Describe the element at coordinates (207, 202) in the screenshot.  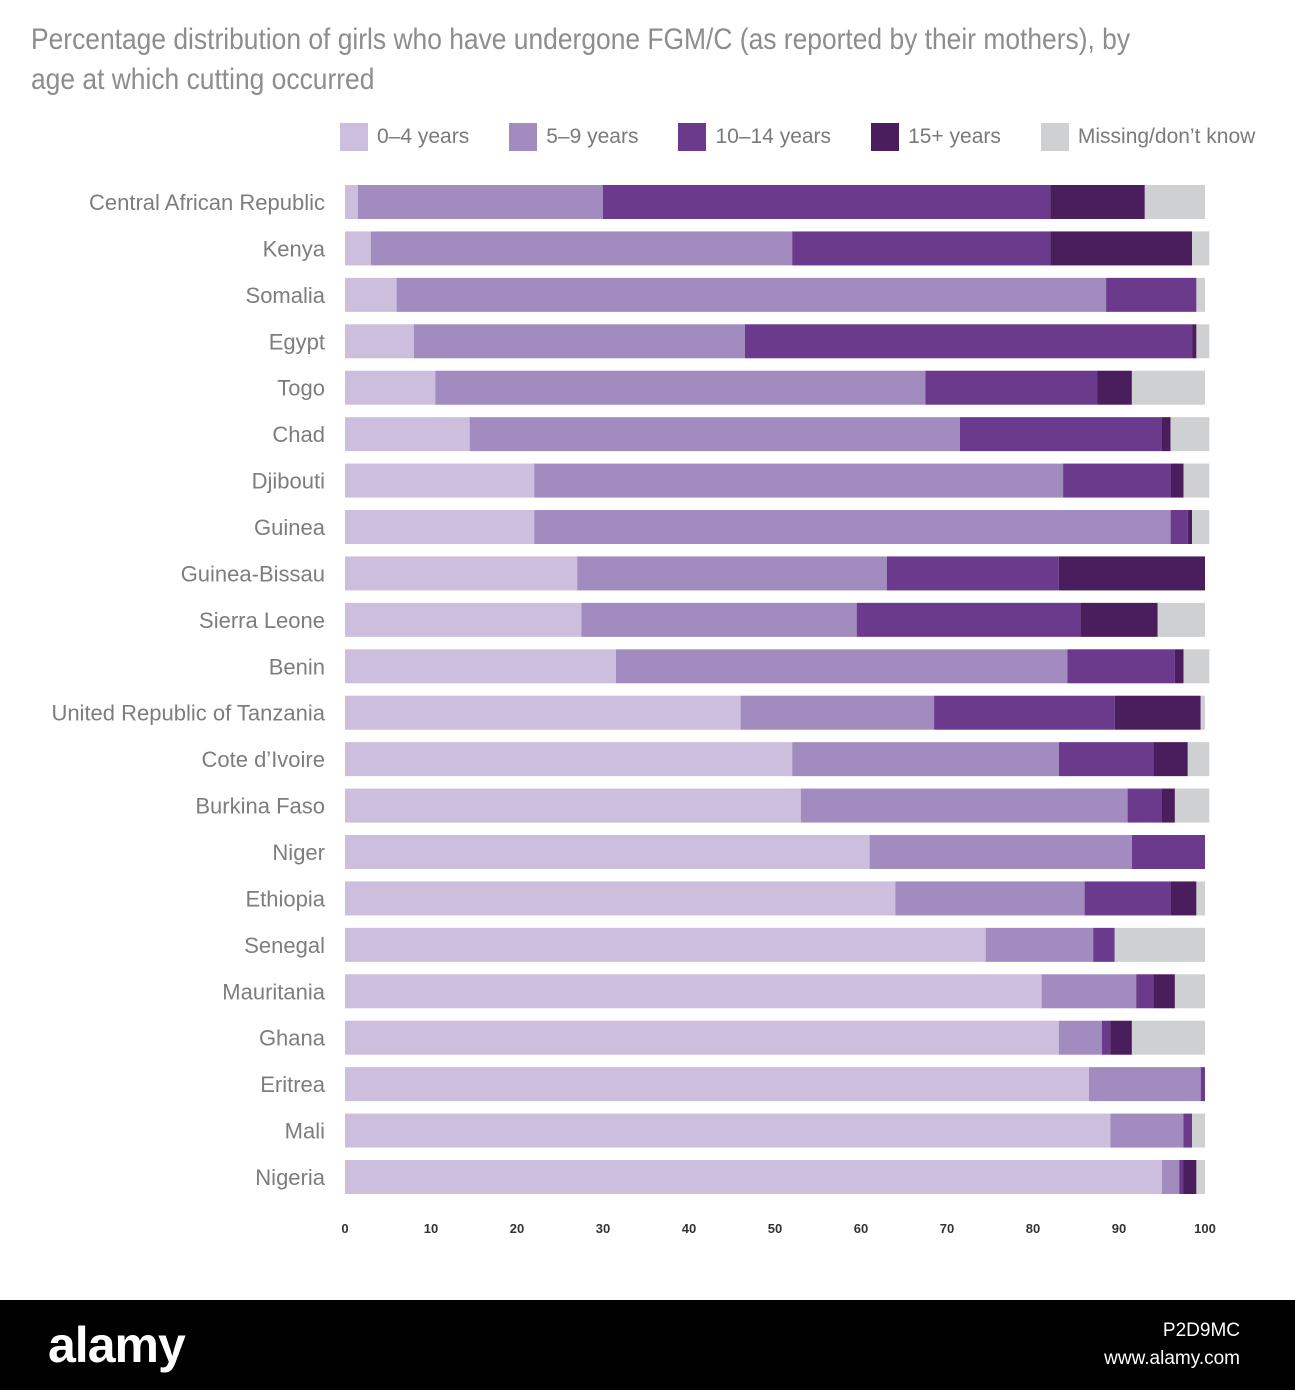
I see `category-label-central-african-republic: Central African Republic` at that location.